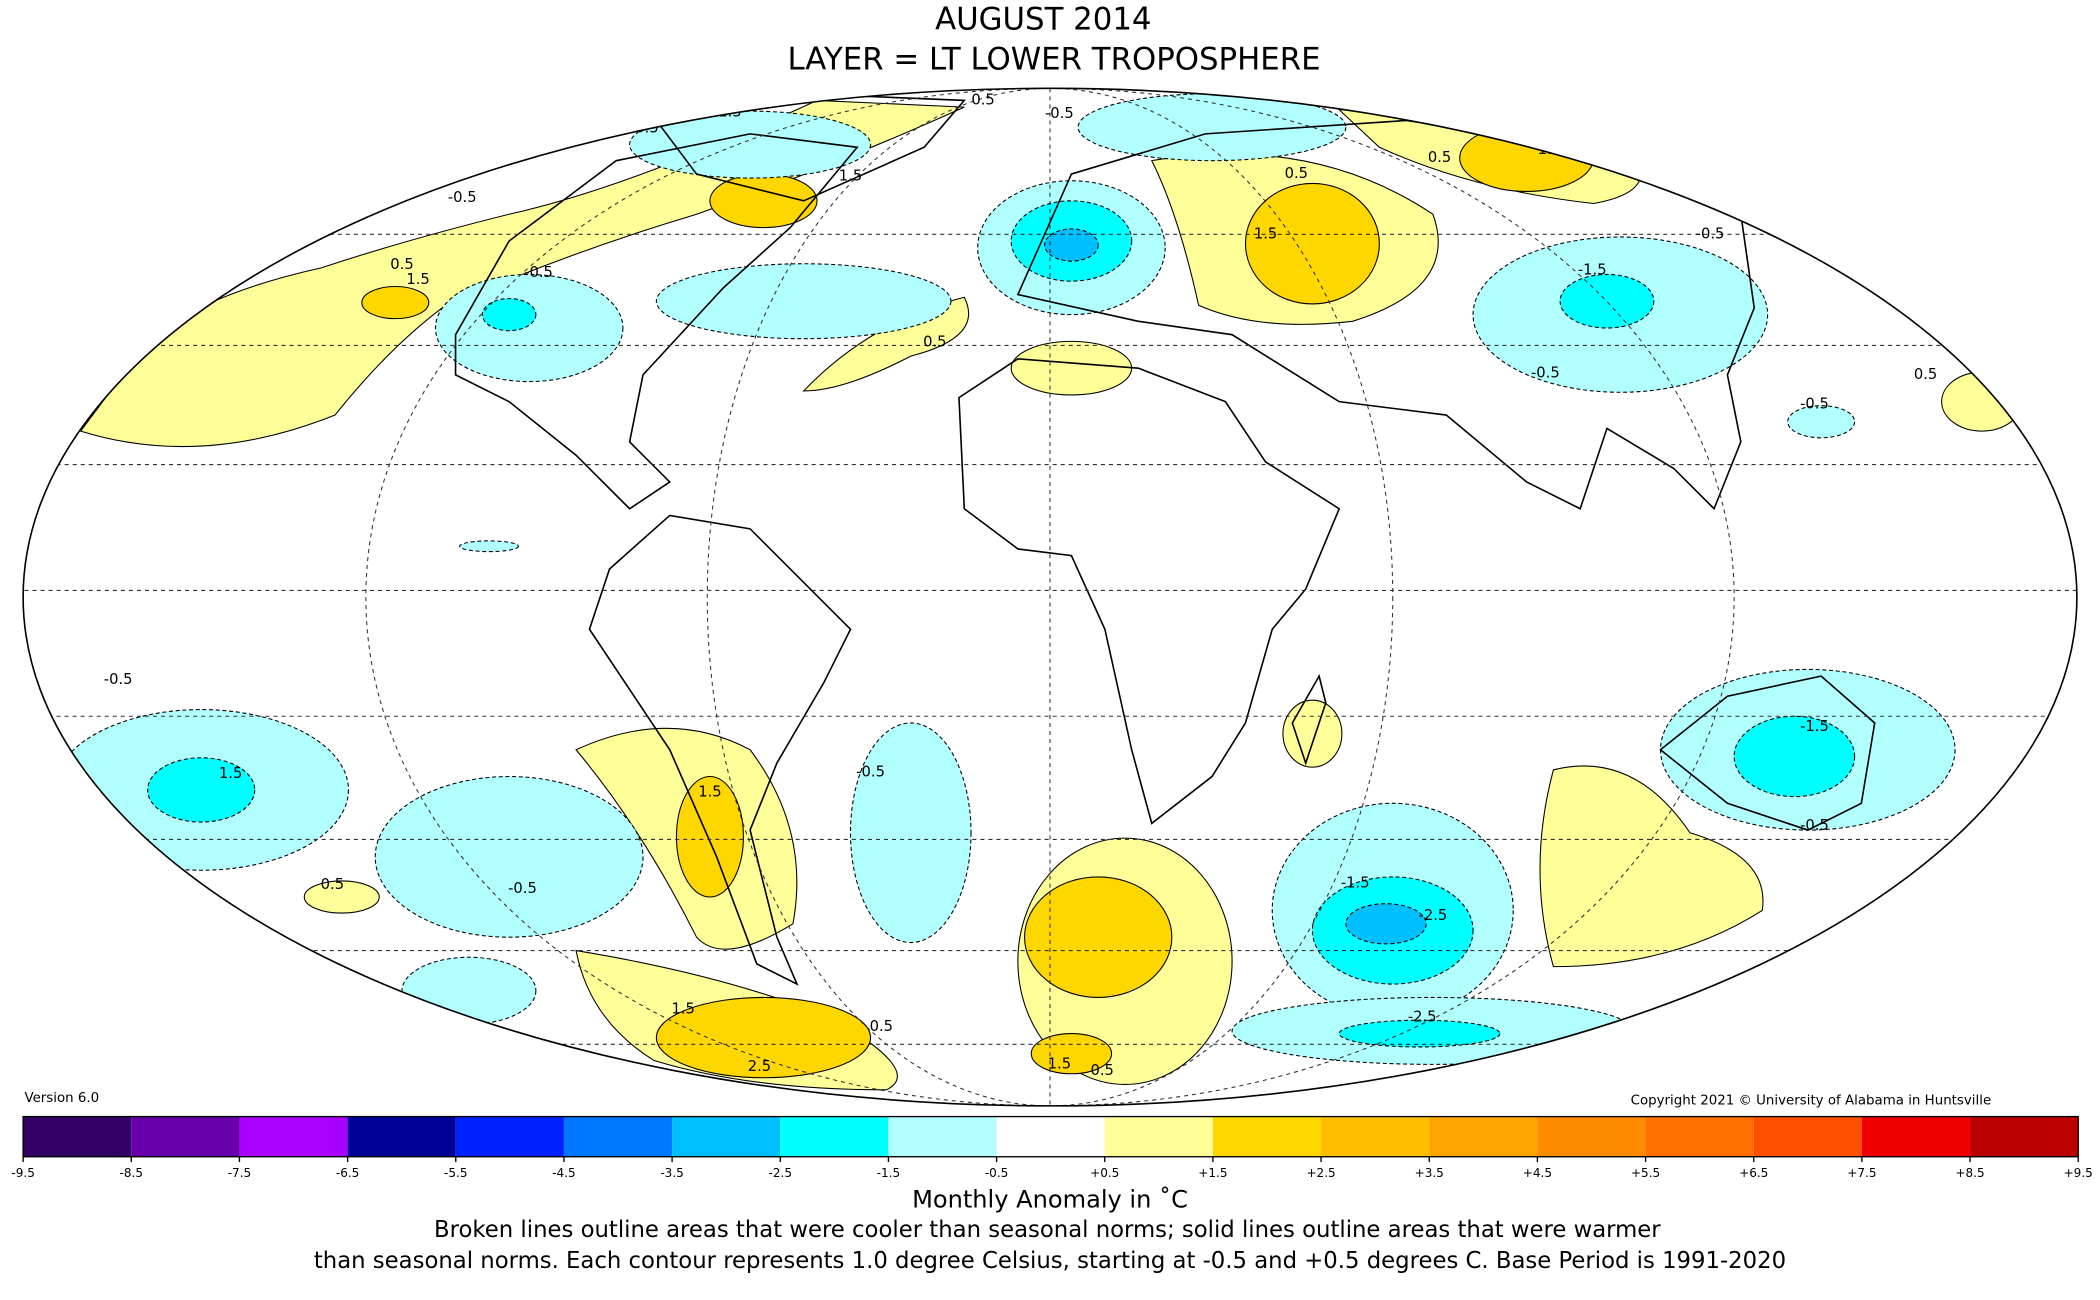 The image size is (2100, 1300). What do you see at coordinates (1429, 1173) in the screenshot?
I see `colorbar-tick-label: +3.5` at bounding box center [1429, 1173].